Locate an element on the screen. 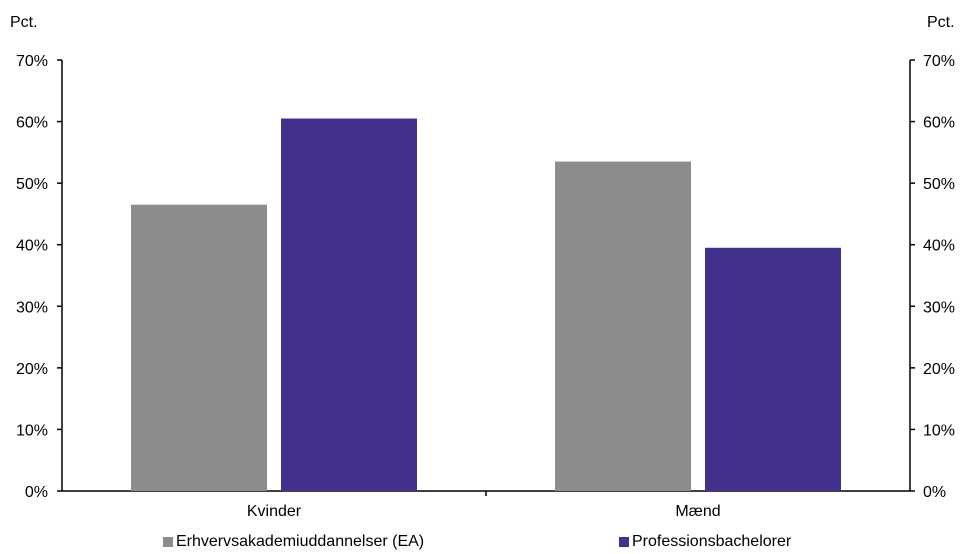 This screenshot has height=554, width=965. left-y-ticks: 0% 10% 20% 30% 40% 50% 60% 70% is located at coordinates (39, 277).